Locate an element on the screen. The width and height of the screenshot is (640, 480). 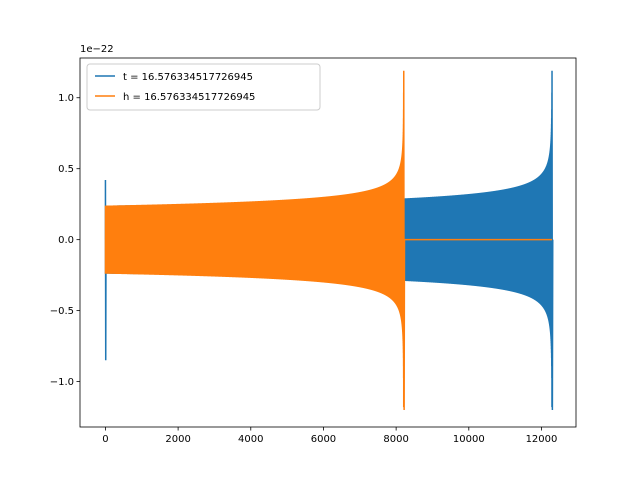
legend-entry-2: h = 16.576334517726945 is located at coordinates (189, 97).